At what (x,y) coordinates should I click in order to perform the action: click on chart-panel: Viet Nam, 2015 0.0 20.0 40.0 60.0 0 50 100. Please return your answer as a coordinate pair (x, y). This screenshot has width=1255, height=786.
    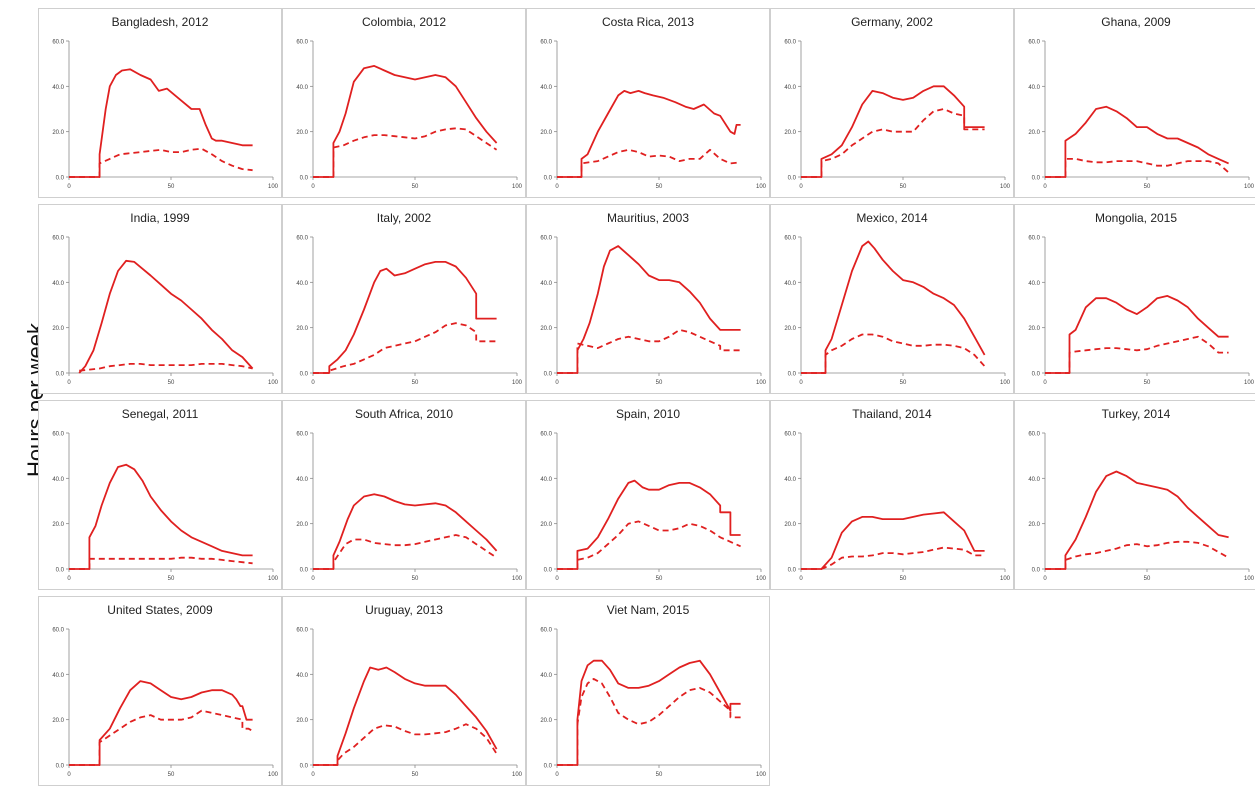
    Looking at the image, I should click on (648, 691).